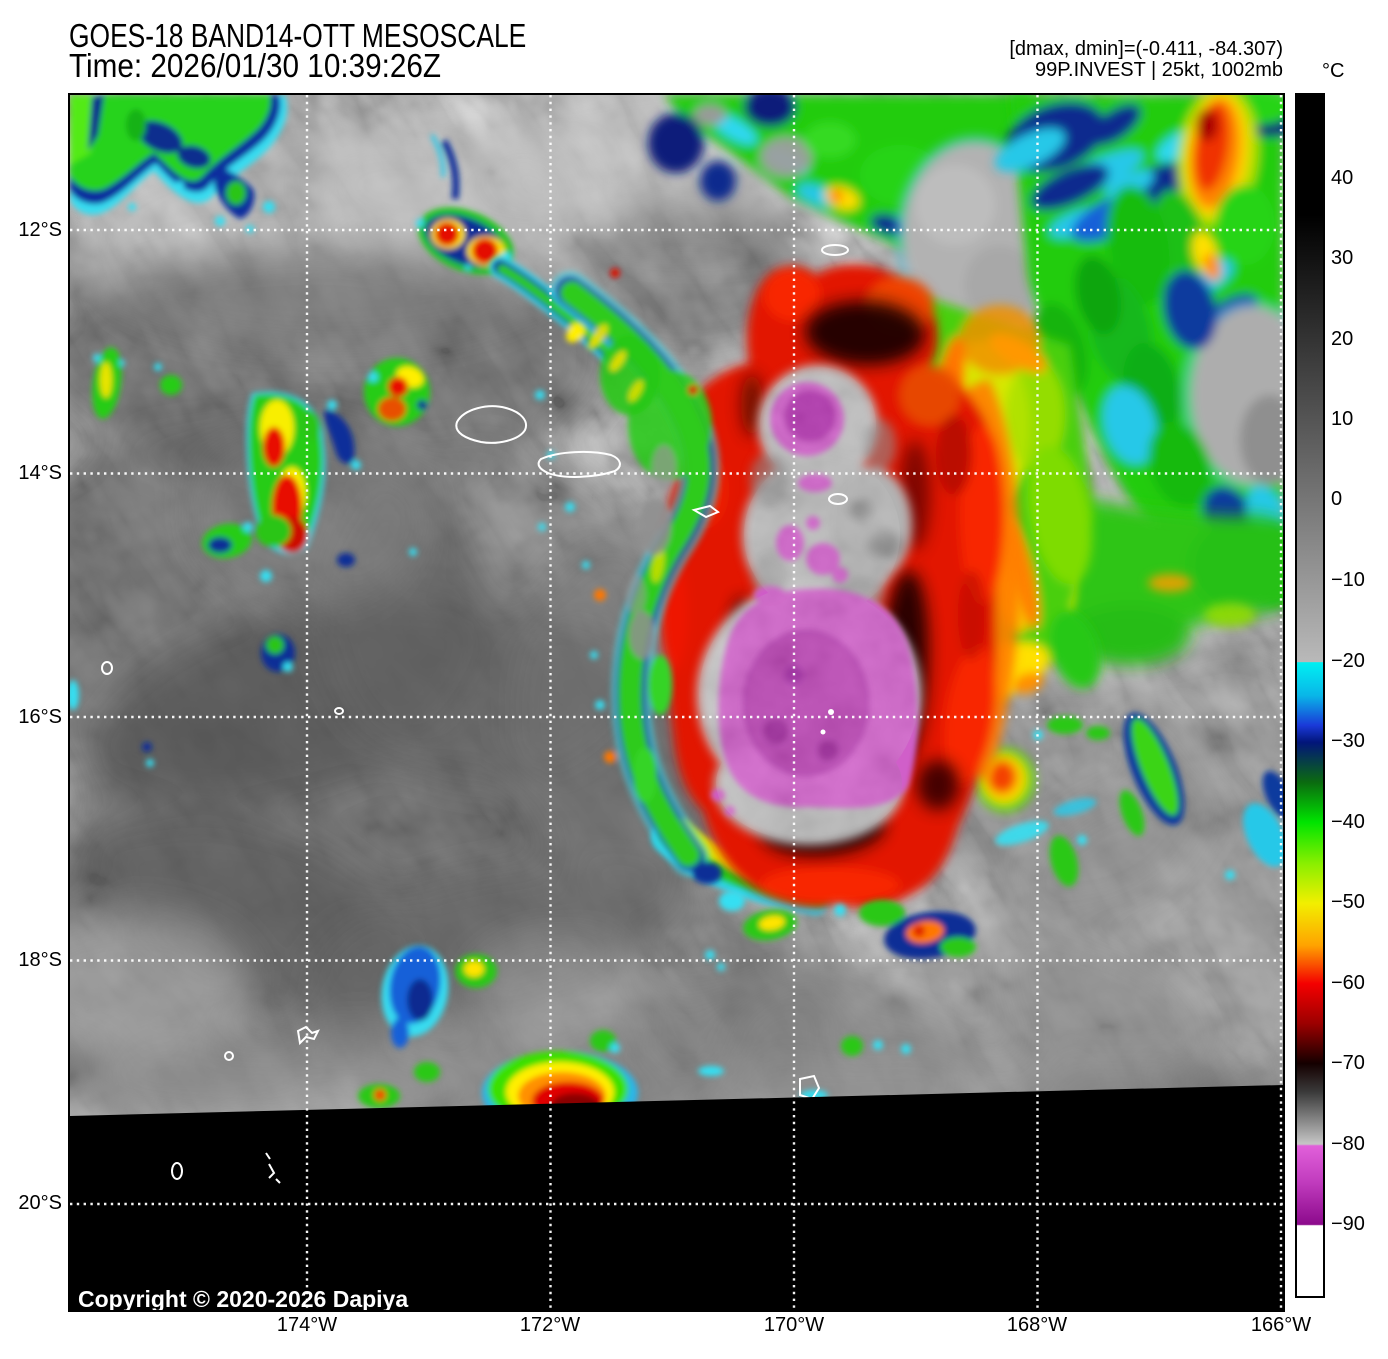 This screenshot has width=1388, height=1359. I want to click on svg-text: Copyright © 2020-2026 Dapiya, so click(243, 1298).